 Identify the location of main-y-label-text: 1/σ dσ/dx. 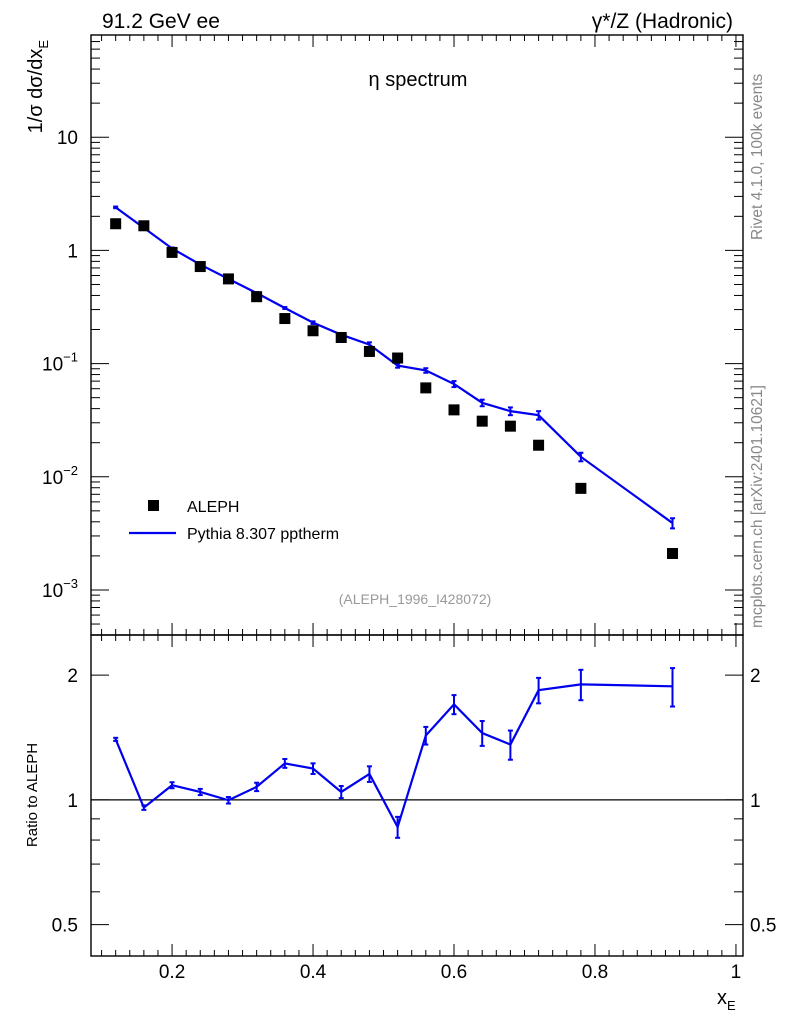
(36, 91).